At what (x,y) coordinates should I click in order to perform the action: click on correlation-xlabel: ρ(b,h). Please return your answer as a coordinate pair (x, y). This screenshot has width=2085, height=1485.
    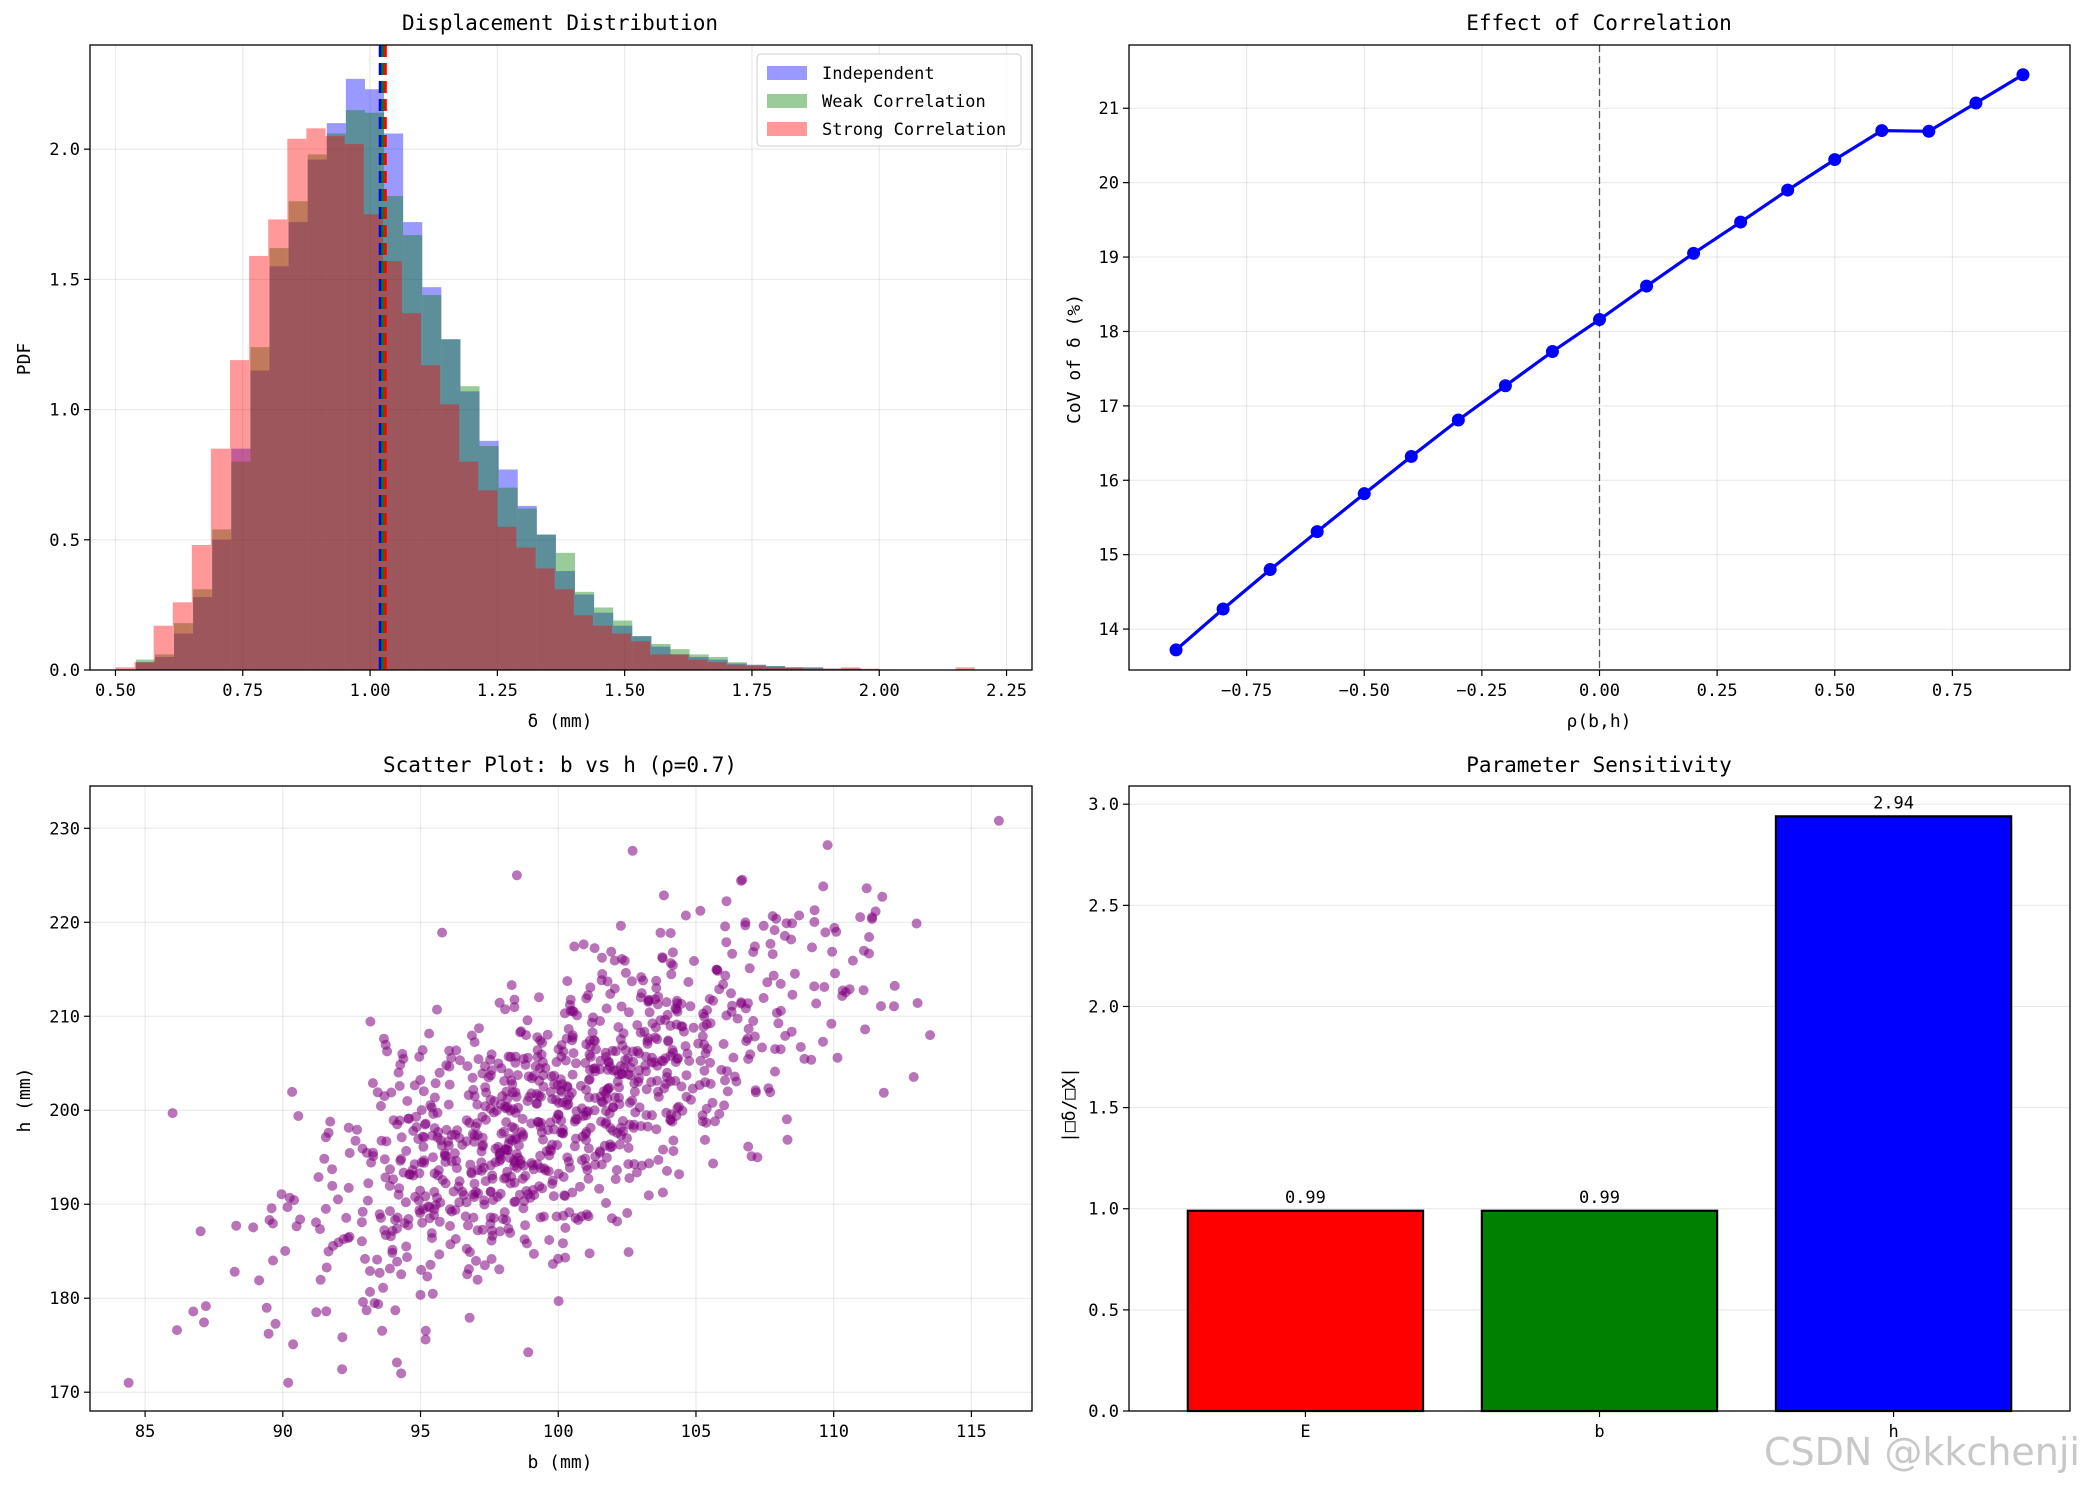
    Looking at the image, I should click on (1598, 721).